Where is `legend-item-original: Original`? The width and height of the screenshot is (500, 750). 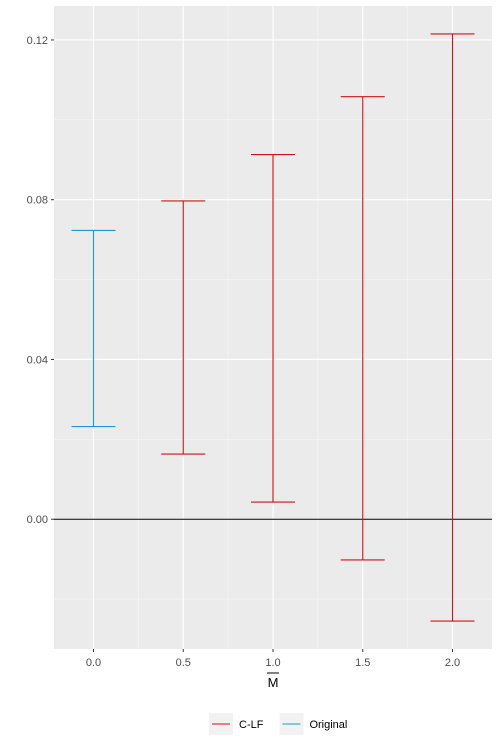
legend-item-original: Original is located at coordinates (313, 724).